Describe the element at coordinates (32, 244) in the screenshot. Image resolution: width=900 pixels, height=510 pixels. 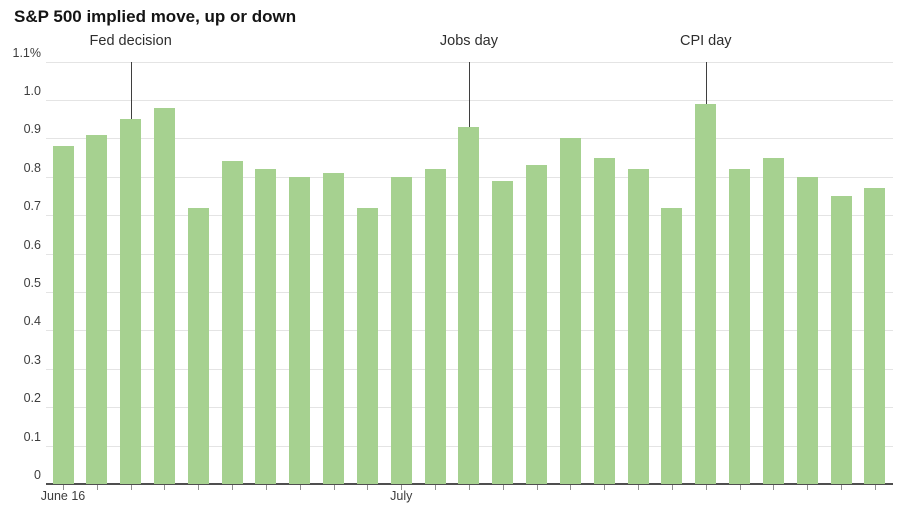
I see `y-axis-tick-label: 0.6` at that location.